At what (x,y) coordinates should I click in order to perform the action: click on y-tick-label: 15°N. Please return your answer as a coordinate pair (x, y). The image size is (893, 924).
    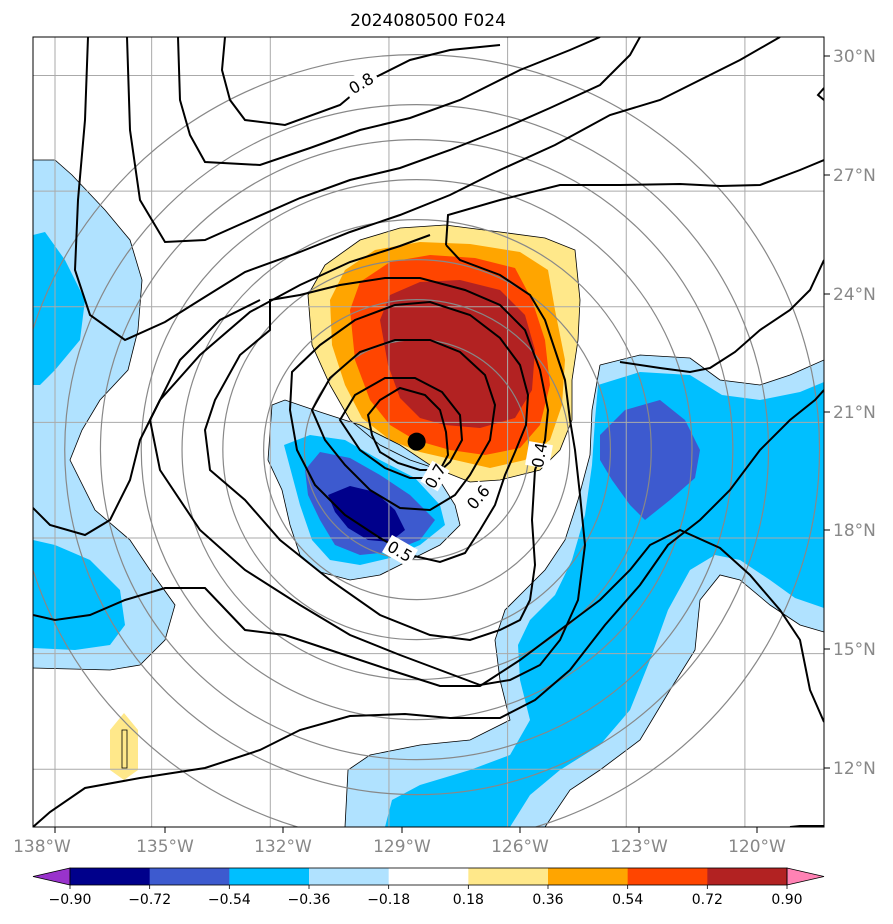
    Looking at the image, I should click on (854, 650).